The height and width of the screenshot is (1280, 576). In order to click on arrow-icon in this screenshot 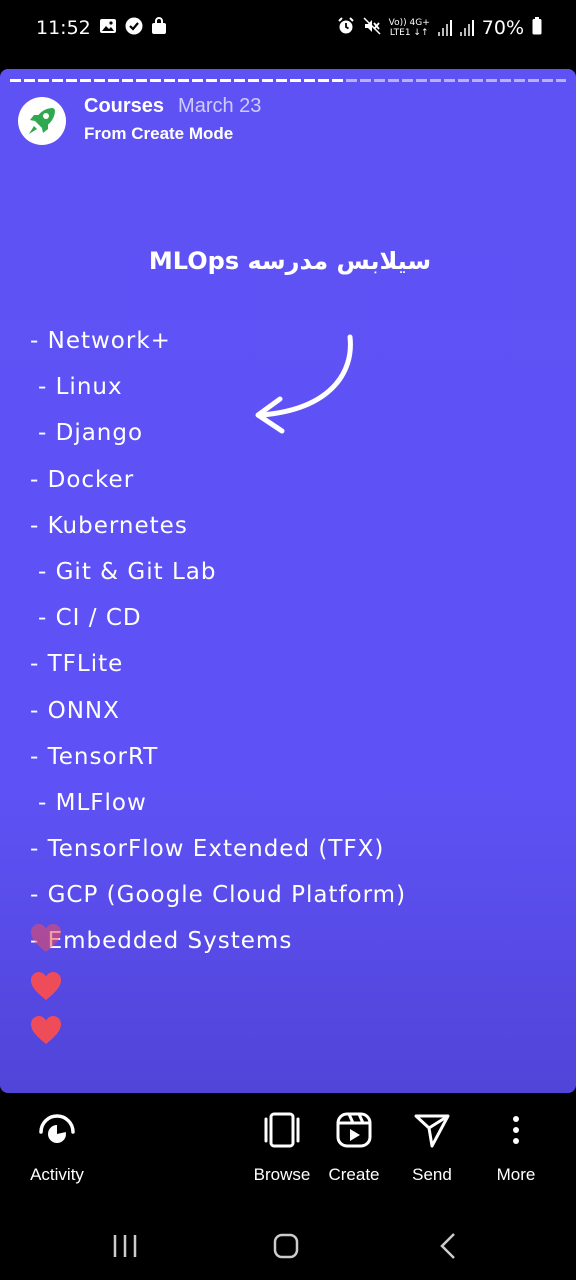, I will do `click(304, 384)`.